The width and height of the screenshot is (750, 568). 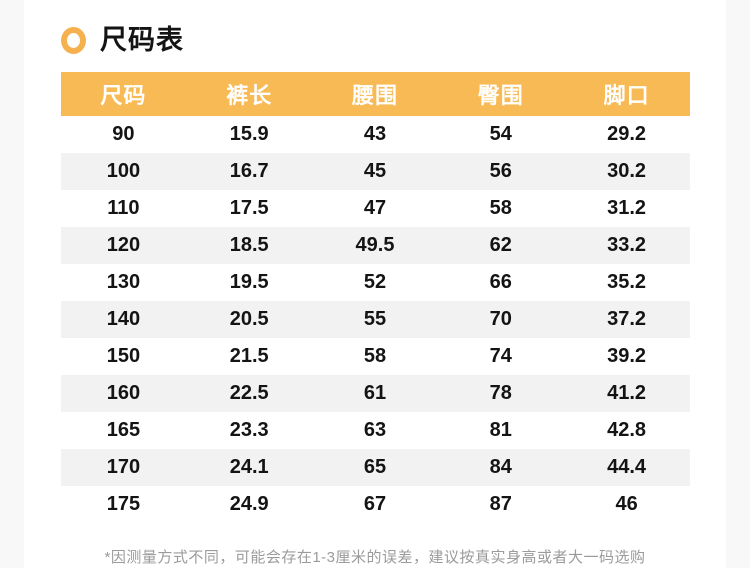 What do you see at coordinates (123, 245) in the screenshot?
I see `table-cell: 120` at bounding box center [123, 245].